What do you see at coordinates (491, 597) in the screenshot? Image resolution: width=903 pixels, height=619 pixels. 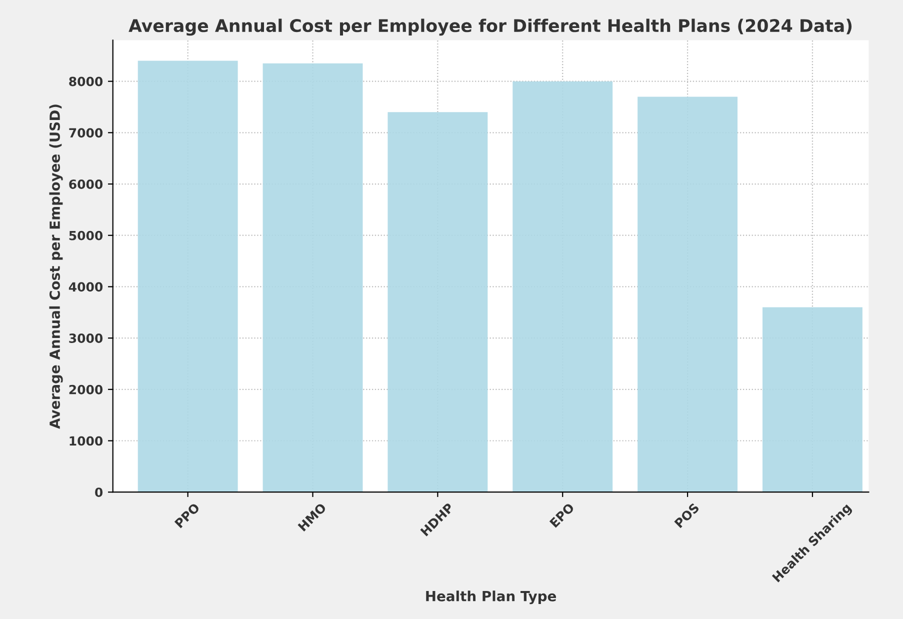 I see `x-axis-title: Health Plan Type` at bounding box center [491, 597].